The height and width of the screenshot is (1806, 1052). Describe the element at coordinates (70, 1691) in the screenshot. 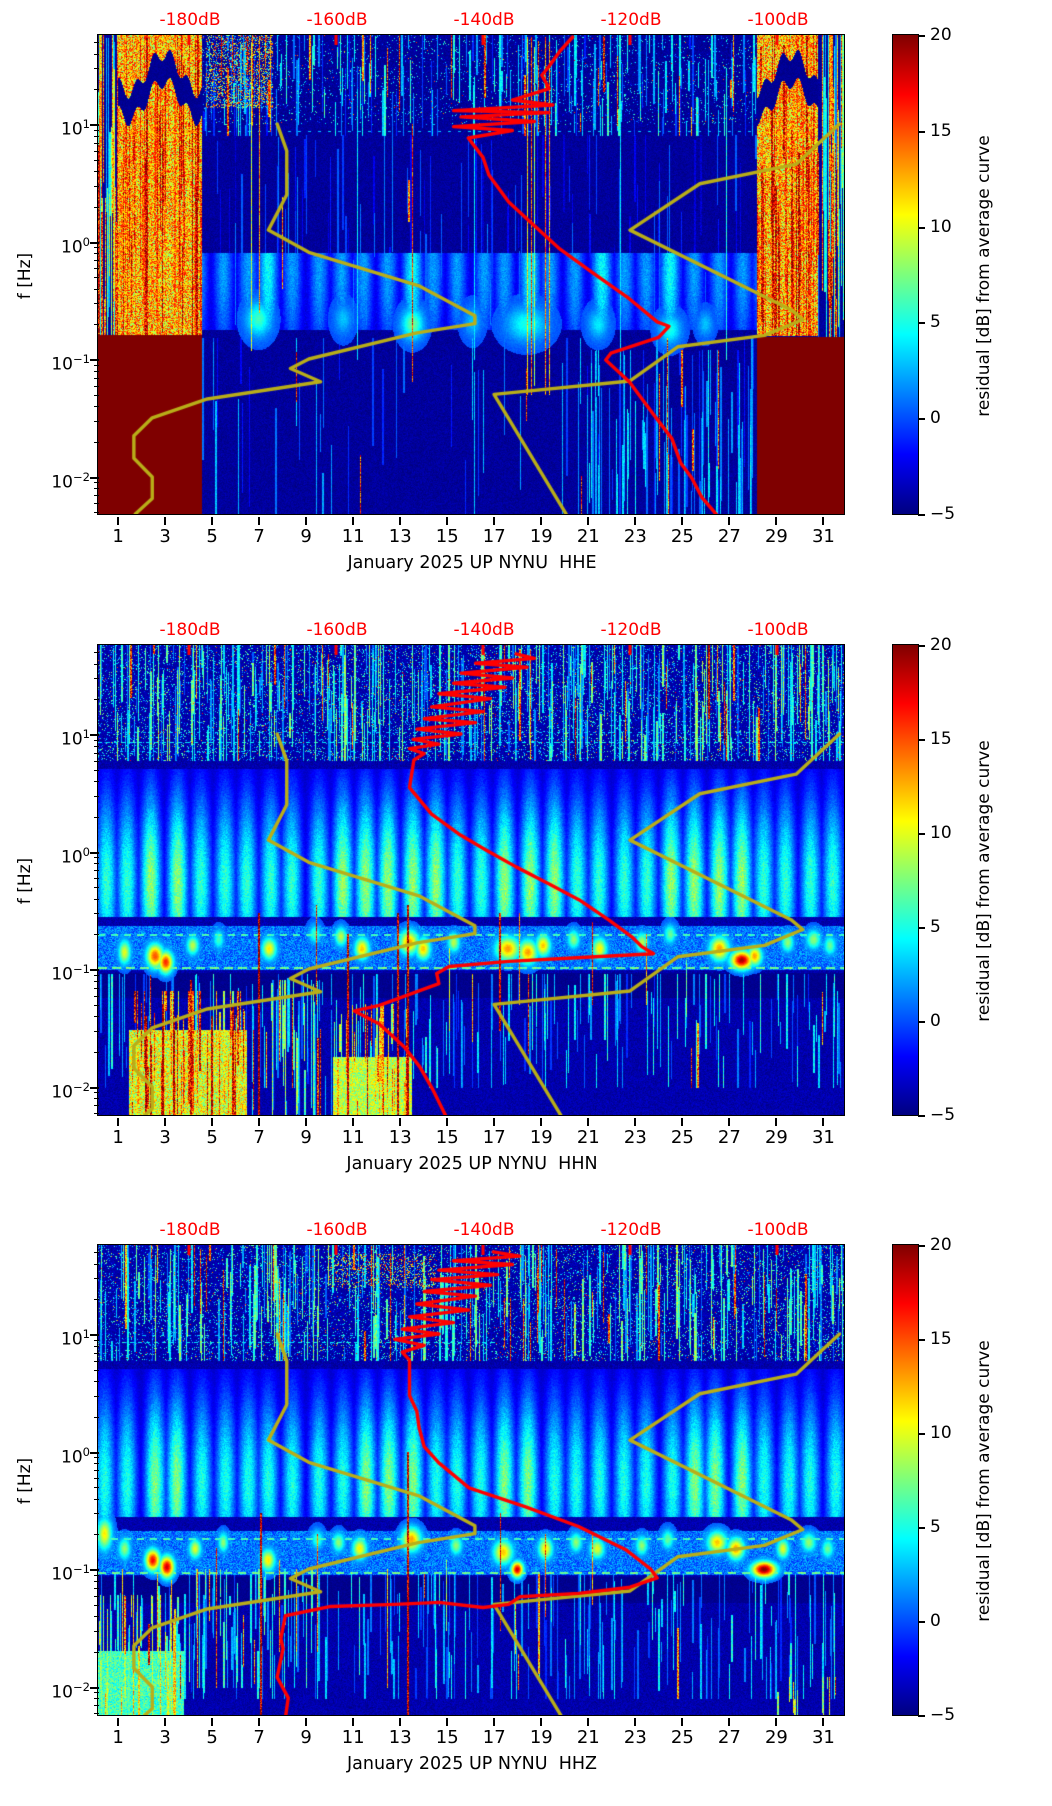

I see `y-tick-label-hhz-3: 10−2` at that location.